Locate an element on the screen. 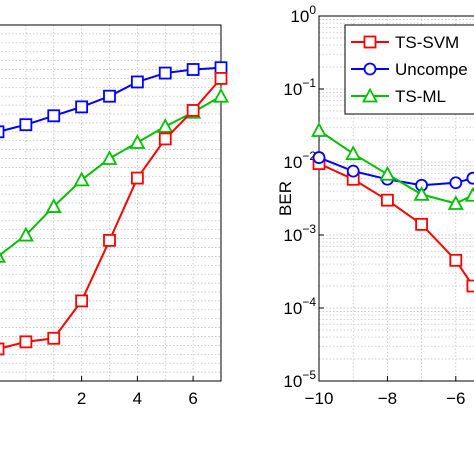 This screenshot has height=474, width=474. right-y-tick-exponent: −1 is located at coordinates (309, 83).